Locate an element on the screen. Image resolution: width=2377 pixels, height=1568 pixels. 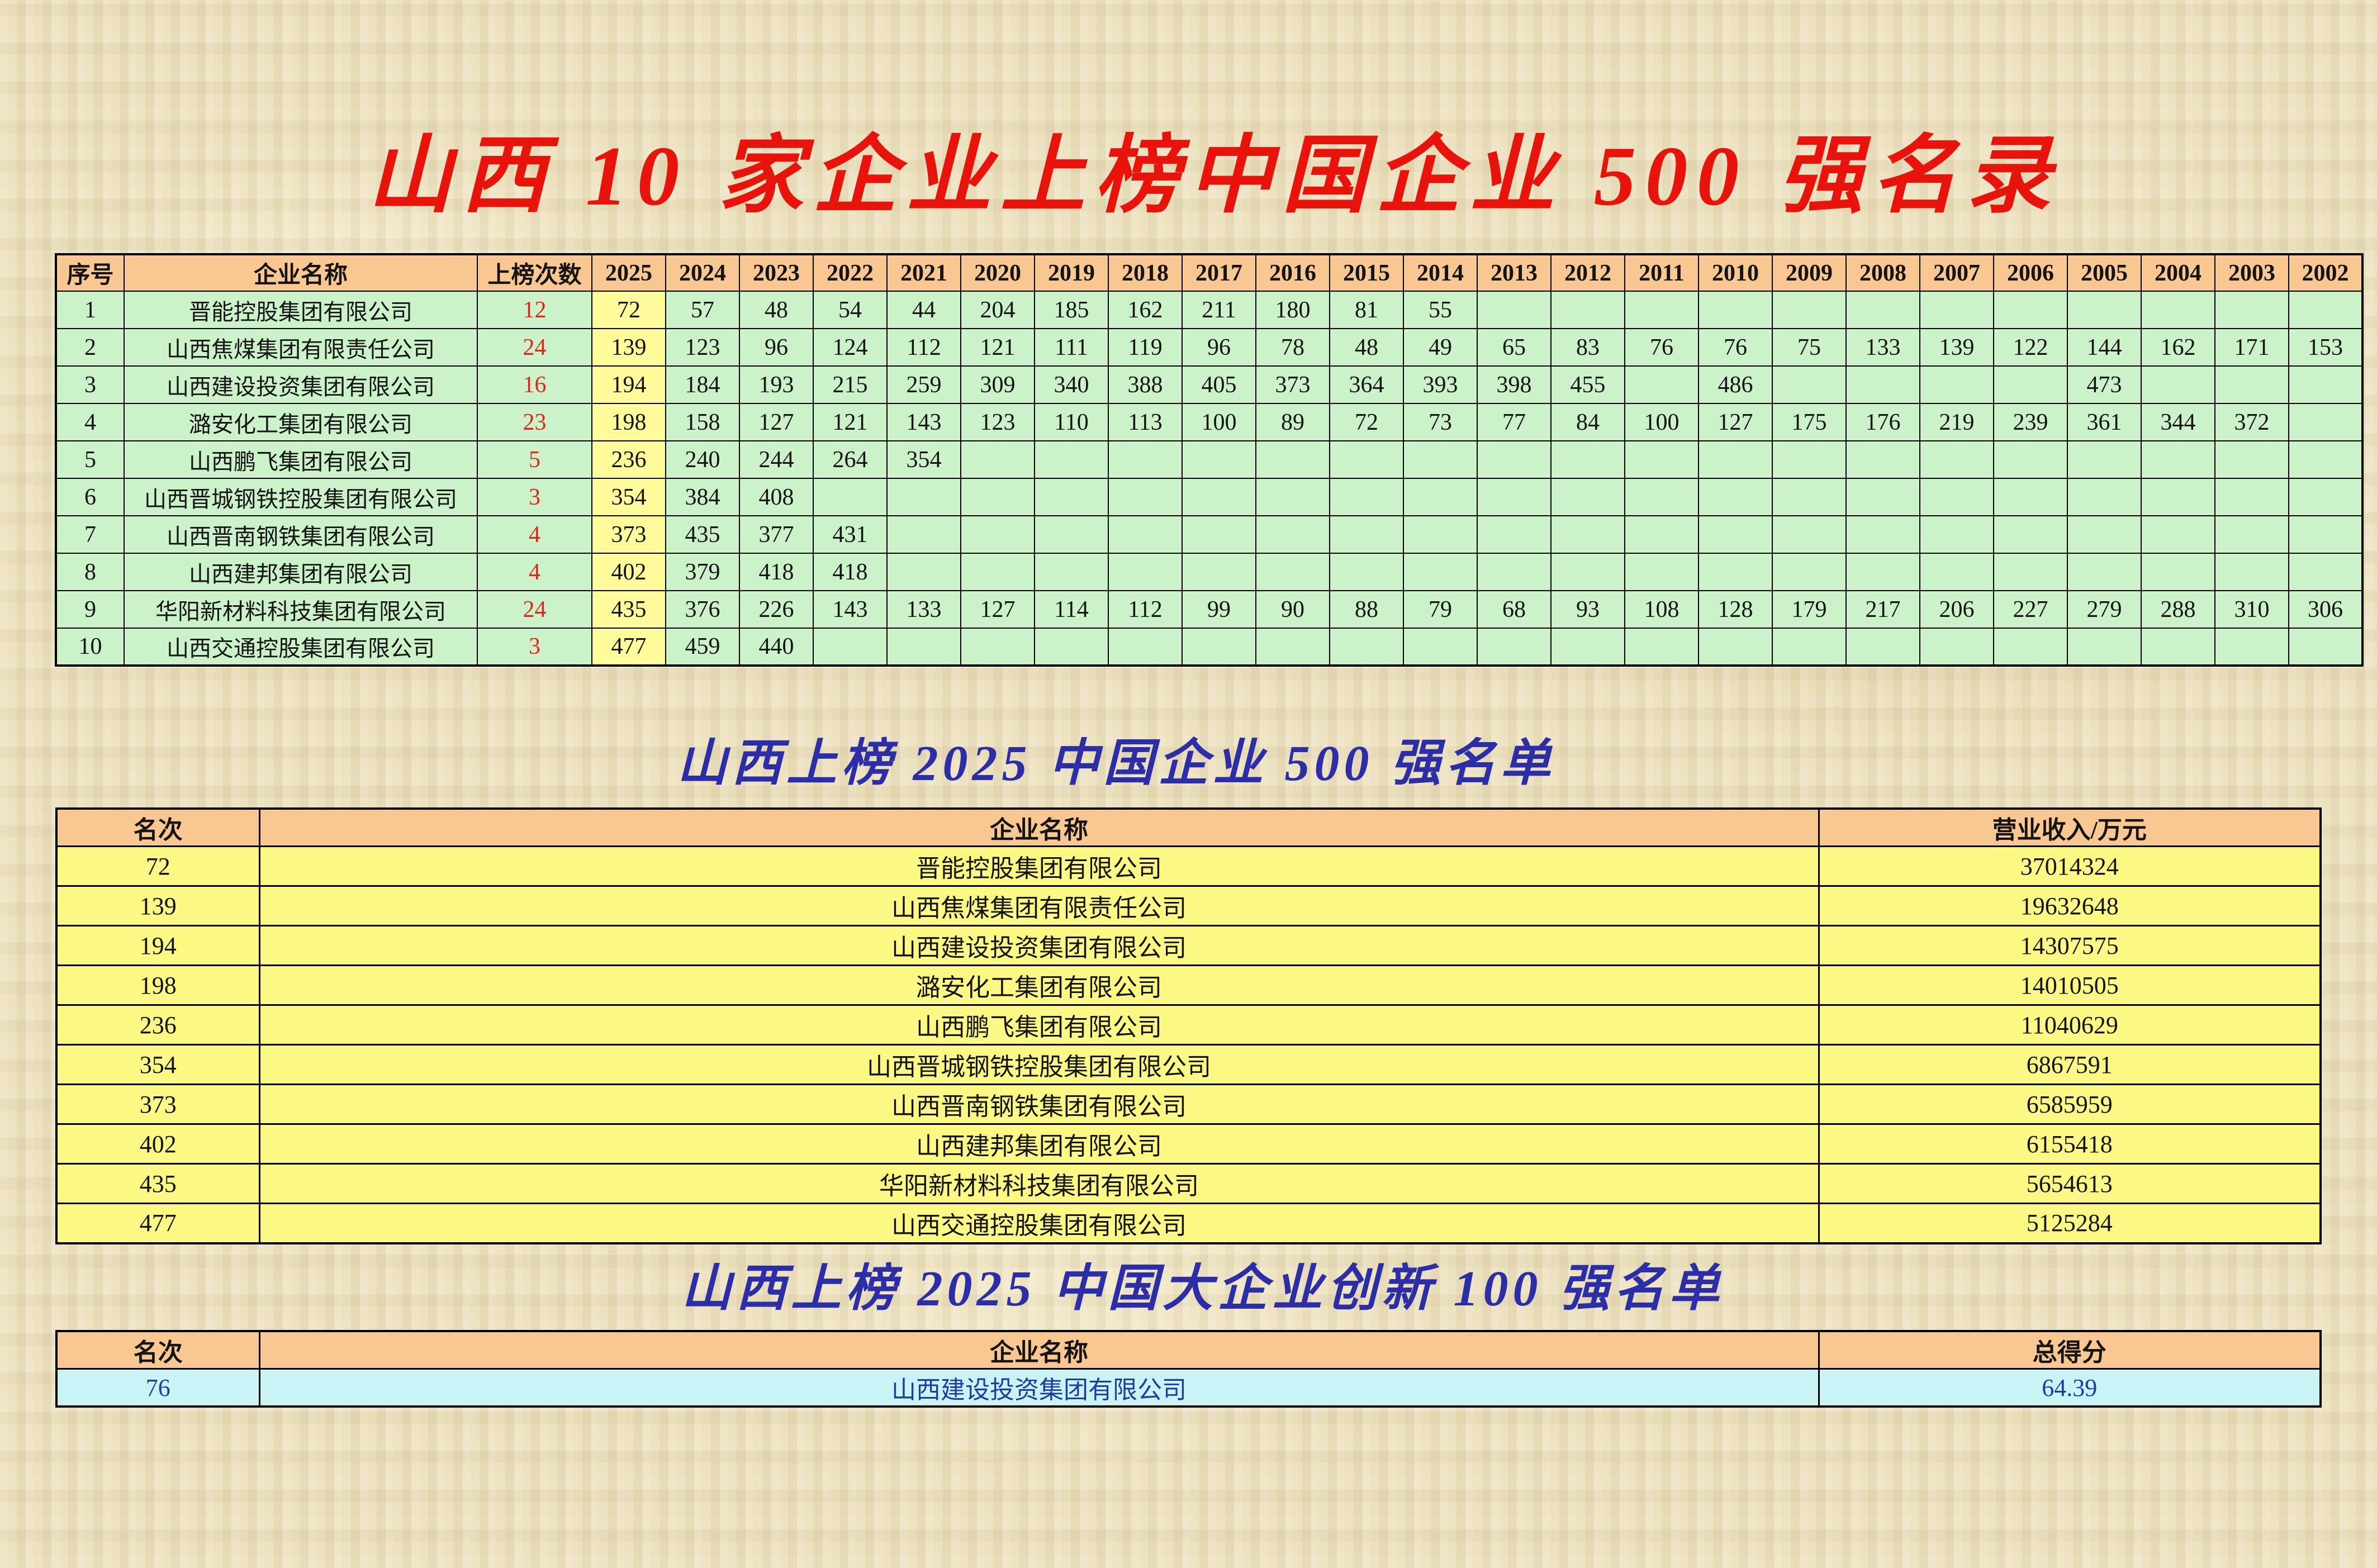
t1-cell-rank-year: 373 is located at coordinates (628, 534).